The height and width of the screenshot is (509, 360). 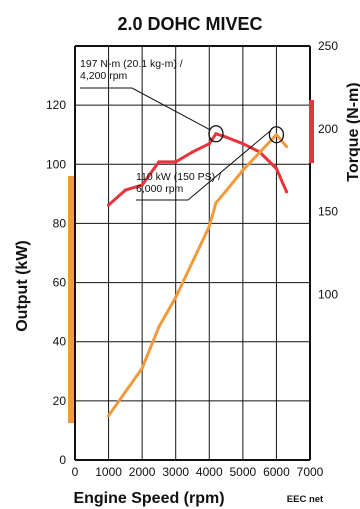 I want to click on x-tick-label: 7000, so click(x=310, y=472).